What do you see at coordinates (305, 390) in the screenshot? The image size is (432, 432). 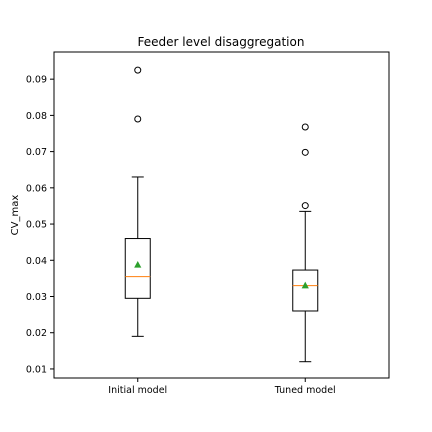 I see `x-tick-label: Tuned model` at bounding box center [305, 390].